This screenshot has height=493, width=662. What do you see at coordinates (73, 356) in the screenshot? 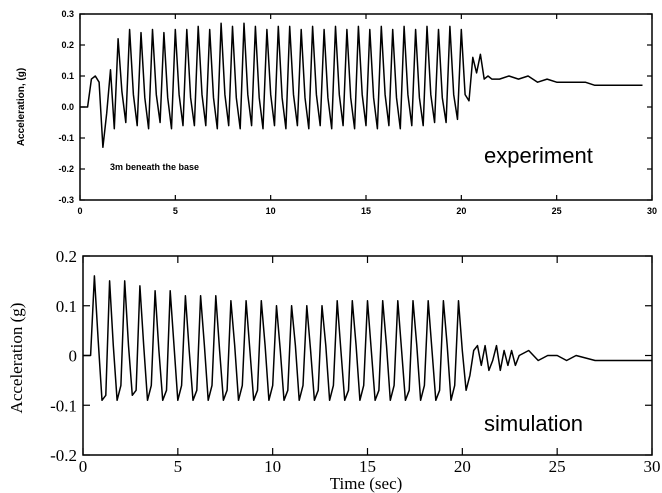
I see `simulation-y-tick-label: 0` at bounding box center [73, 356].